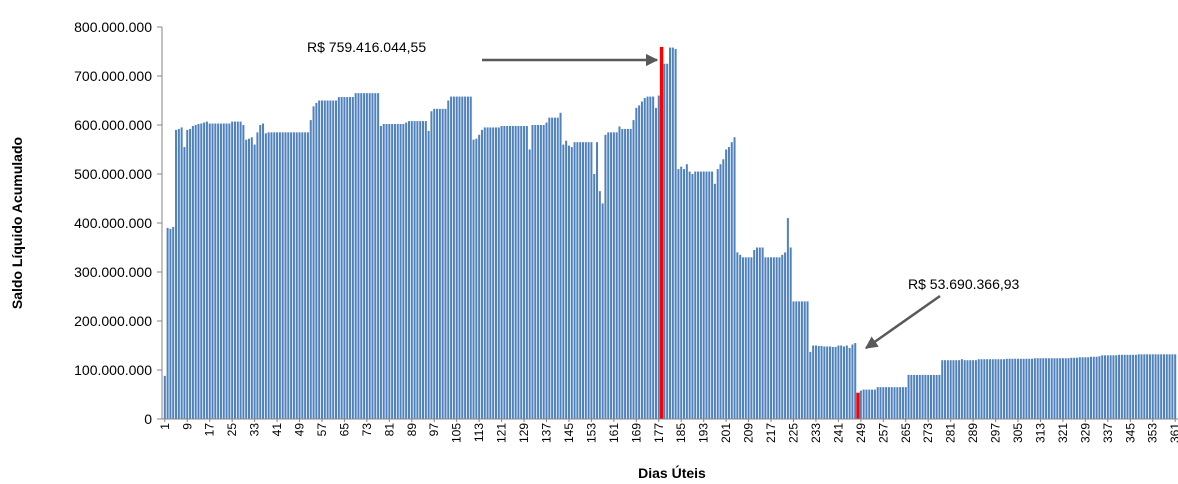 This screenshot has width=1178, height=484. What do you see at coordinates (1108, 433) in the screenshot?
I see `x-tick-label: 337` at bounding box center [1108, 433].